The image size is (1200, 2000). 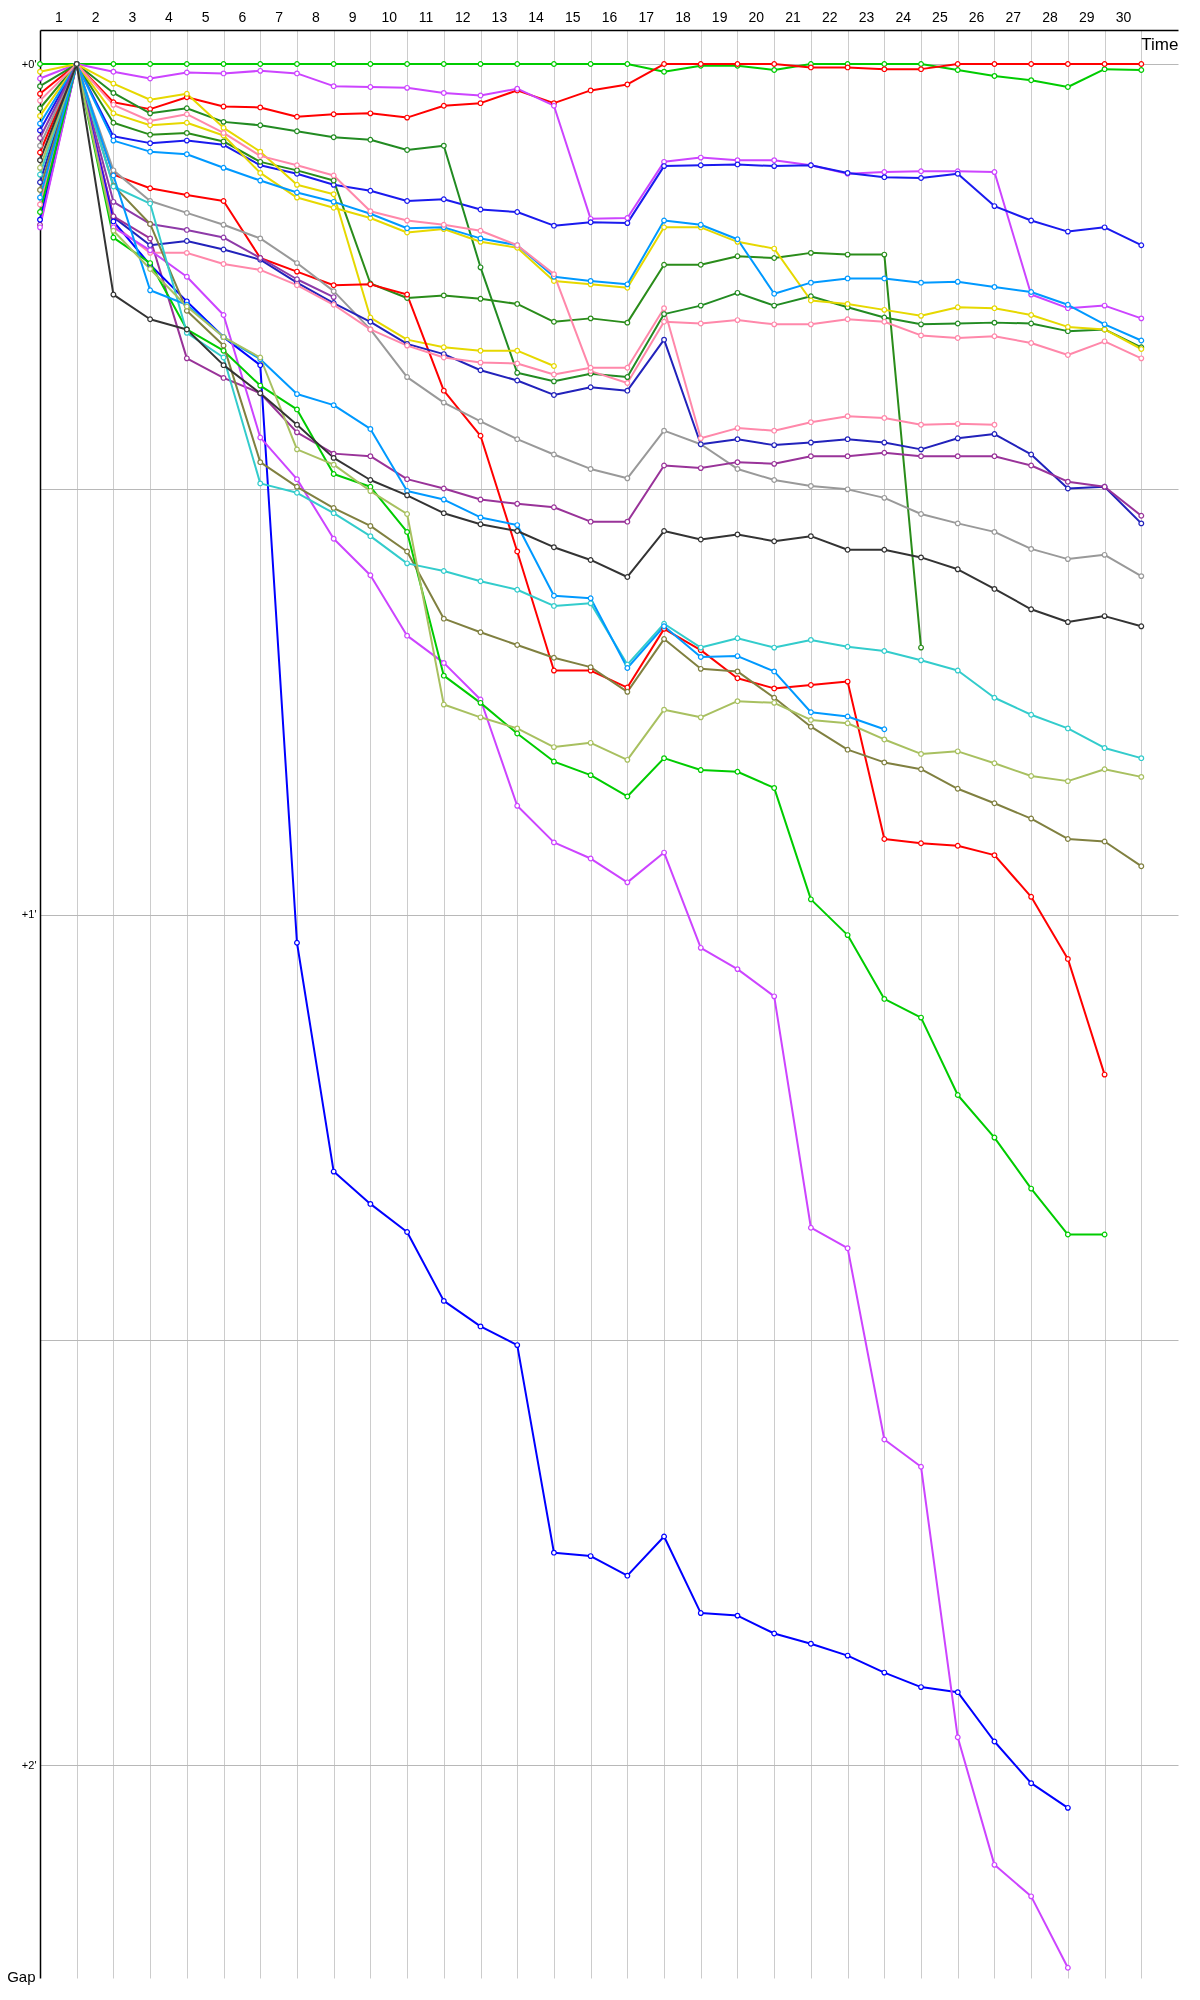 What do you see at coordinates (499, 16) in the screenshot?
I see `x-tick-label: 13` at bounding box center [499, 16].